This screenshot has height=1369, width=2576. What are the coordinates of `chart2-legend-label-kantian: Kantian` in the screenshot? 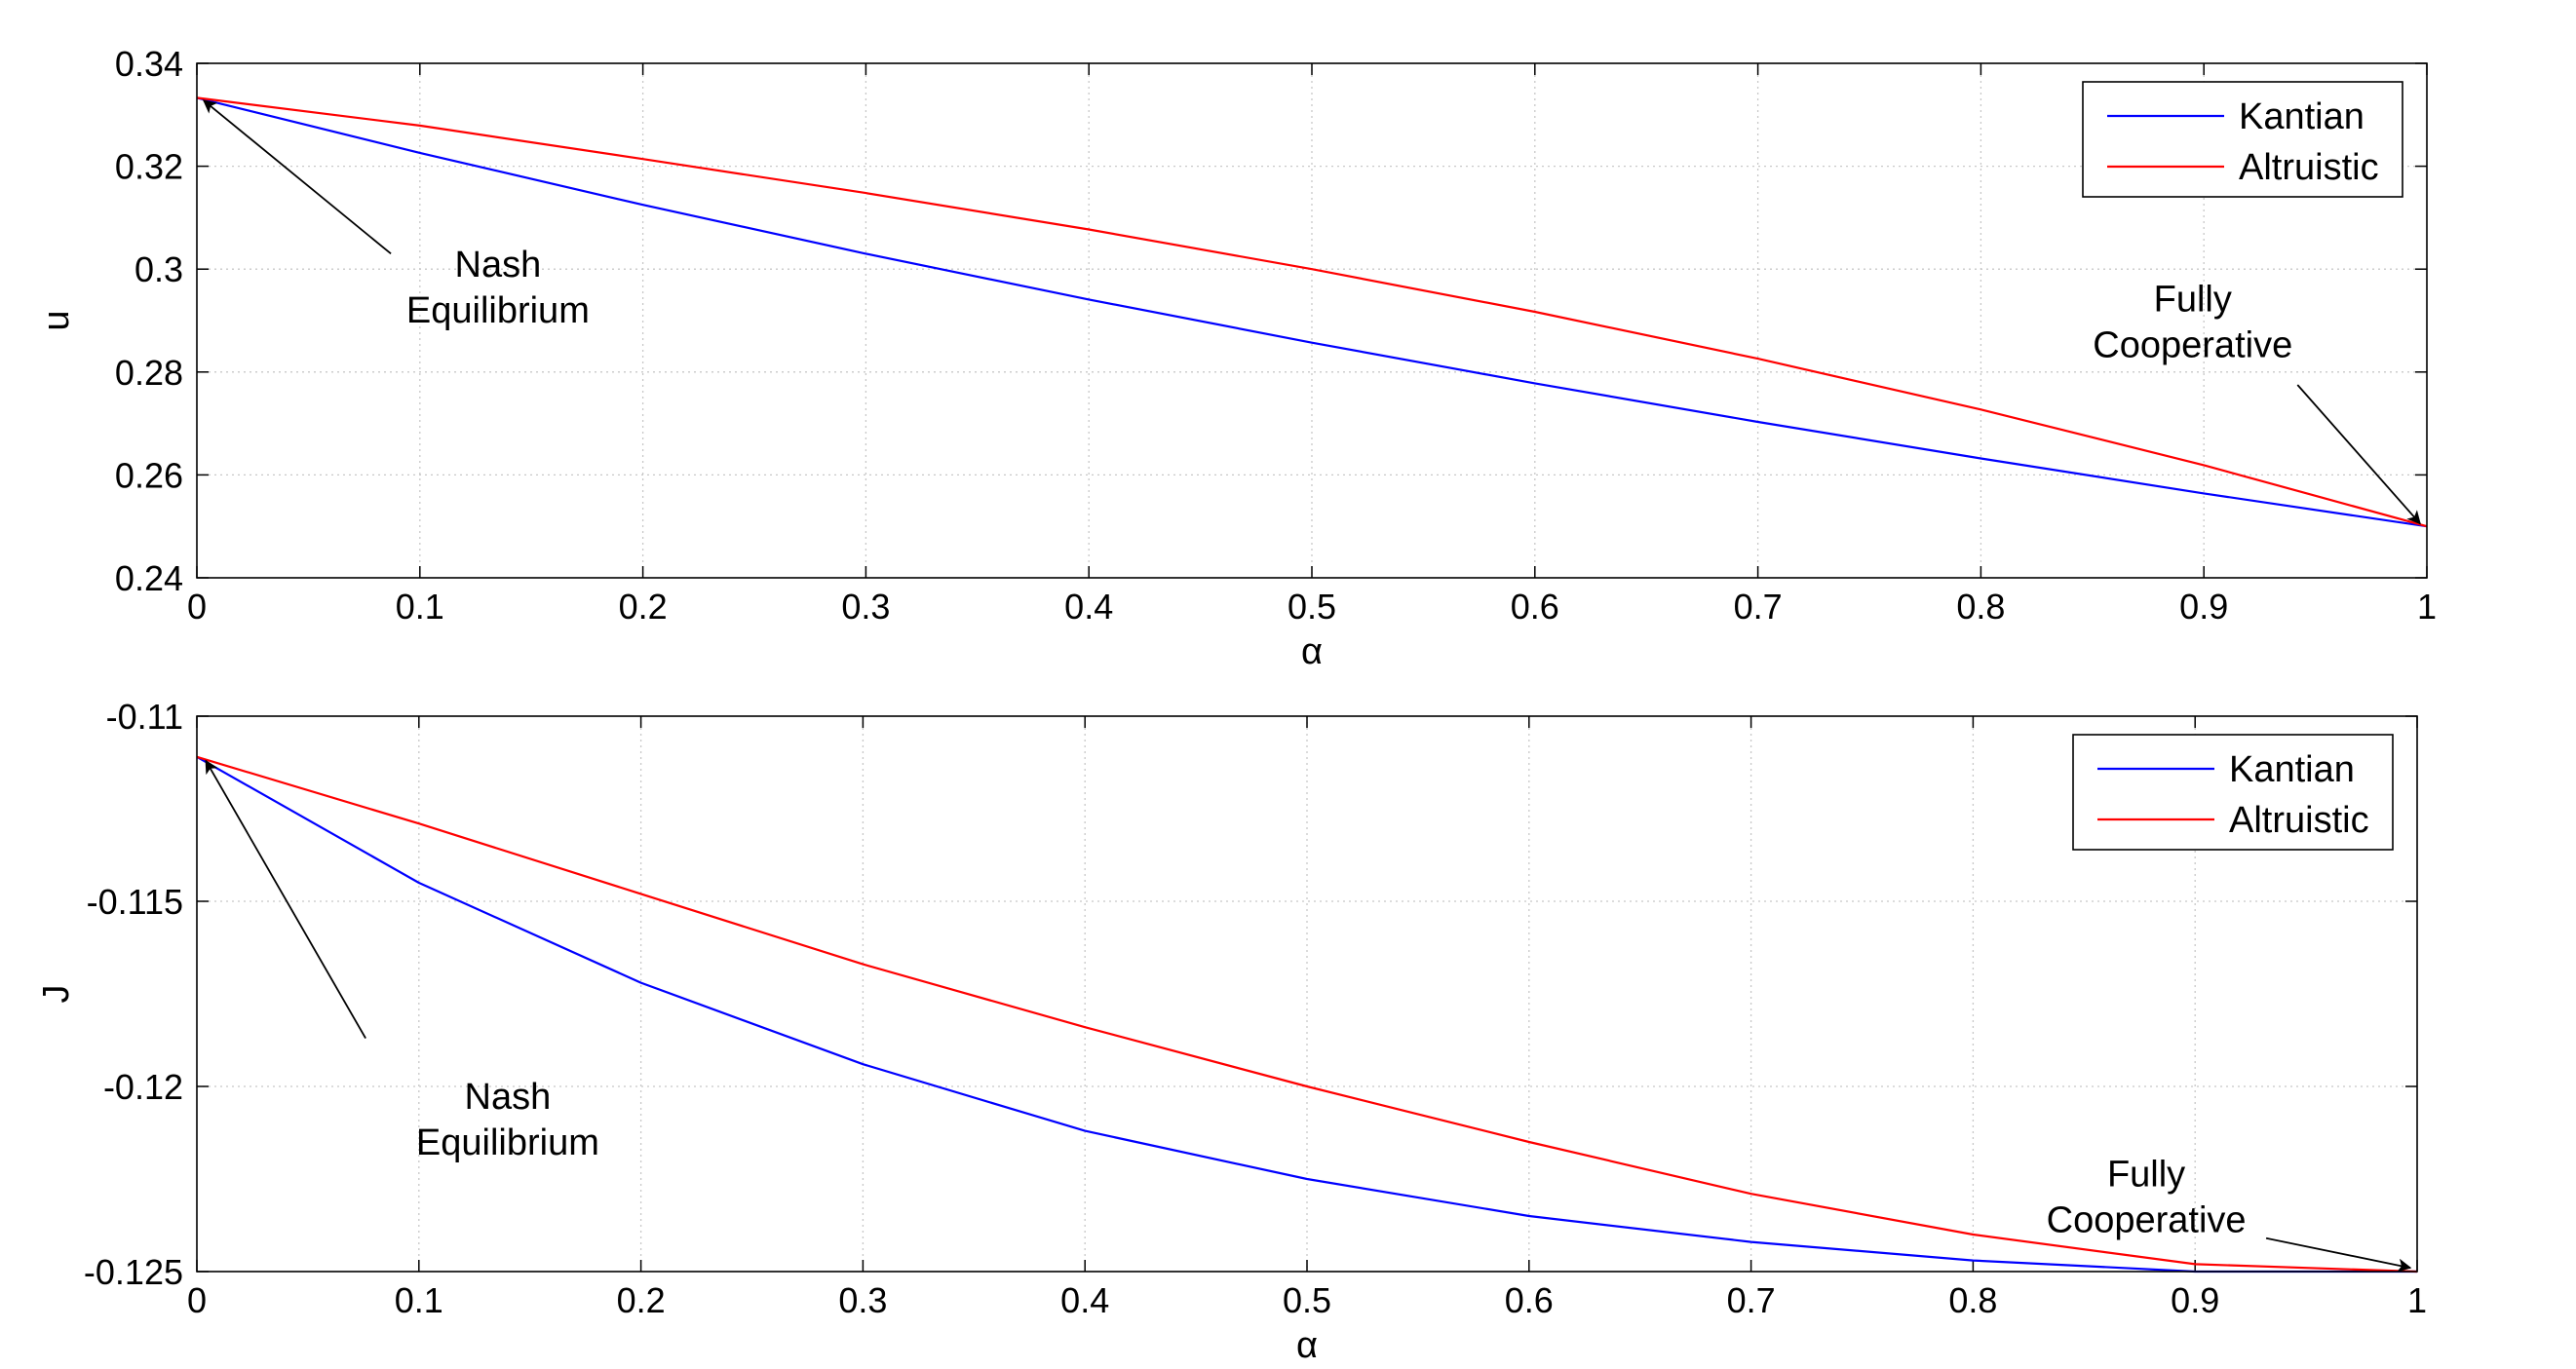 It's located at (2292, 769).